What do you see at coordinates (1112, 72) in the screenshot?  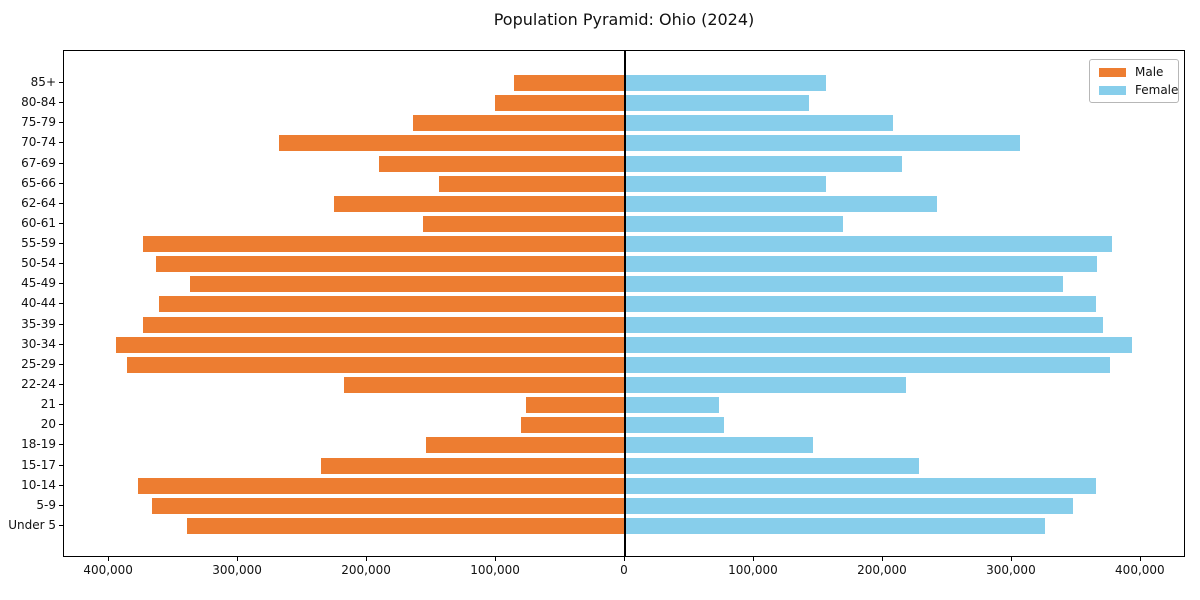 I see `male-swatch-icon` at bounding box center [1112, 72].